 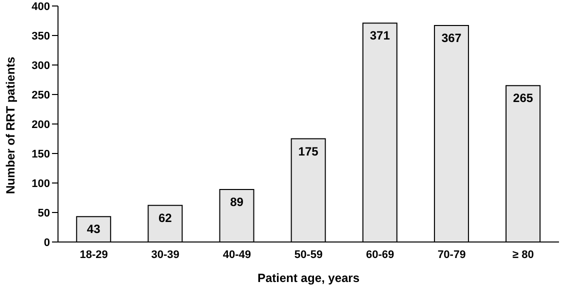 What do you see at coordinates (47, 242) in the screenshot?
I see `y-tick-label: 0` at bounding box center [47, 242].